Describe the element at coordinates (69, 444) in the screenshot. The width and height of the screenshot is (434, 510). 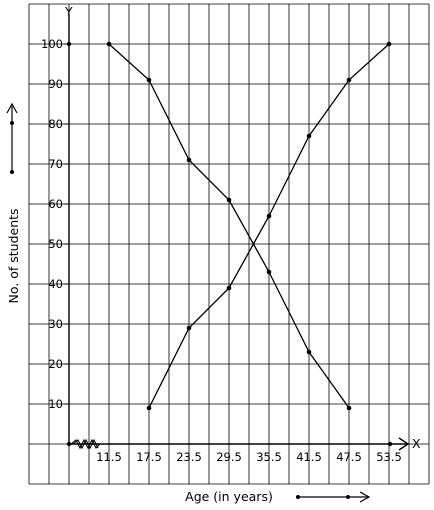
I see `origin-point` at that location.